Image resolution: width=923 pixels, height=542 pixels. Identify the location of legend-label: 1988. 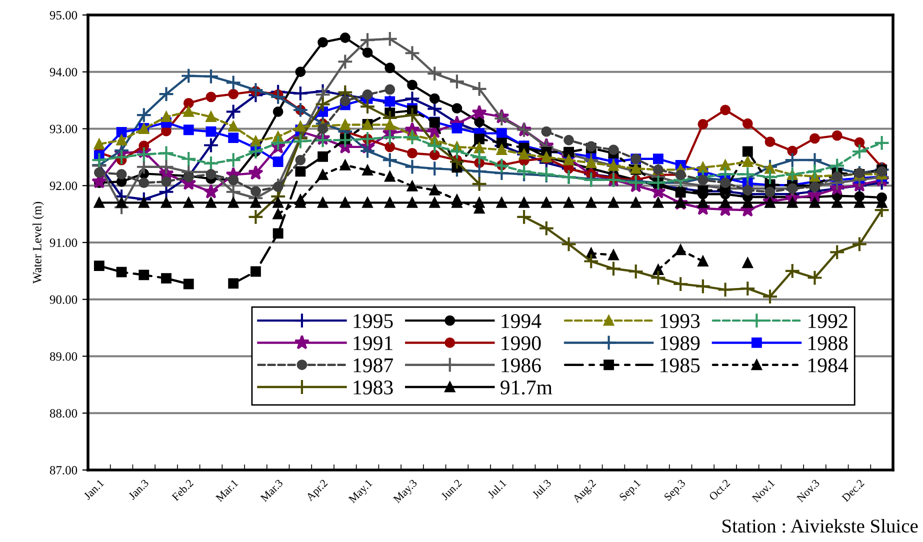
(828, 343).